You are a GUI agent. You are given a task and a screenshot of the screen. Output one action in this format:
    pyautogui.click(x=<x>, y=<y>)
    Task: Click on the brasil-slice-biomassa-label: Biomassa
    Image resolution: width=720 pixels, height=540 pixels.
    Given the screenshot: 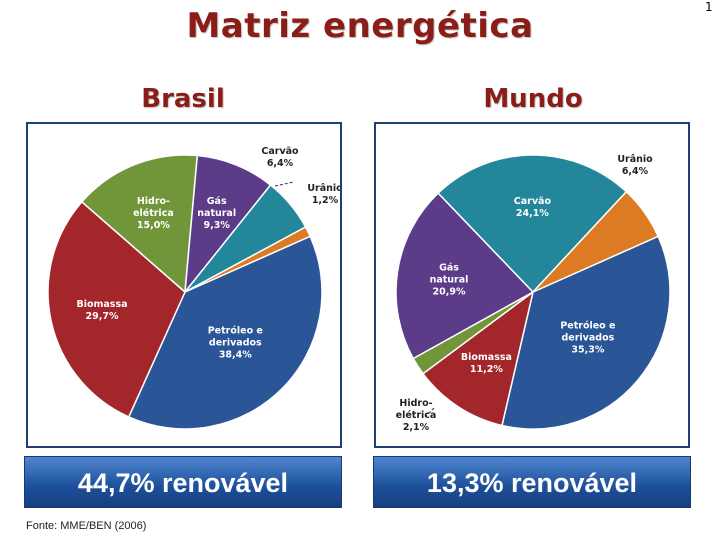 What is the action you would take?
    pyautogui.click(x=101, y=304)
    